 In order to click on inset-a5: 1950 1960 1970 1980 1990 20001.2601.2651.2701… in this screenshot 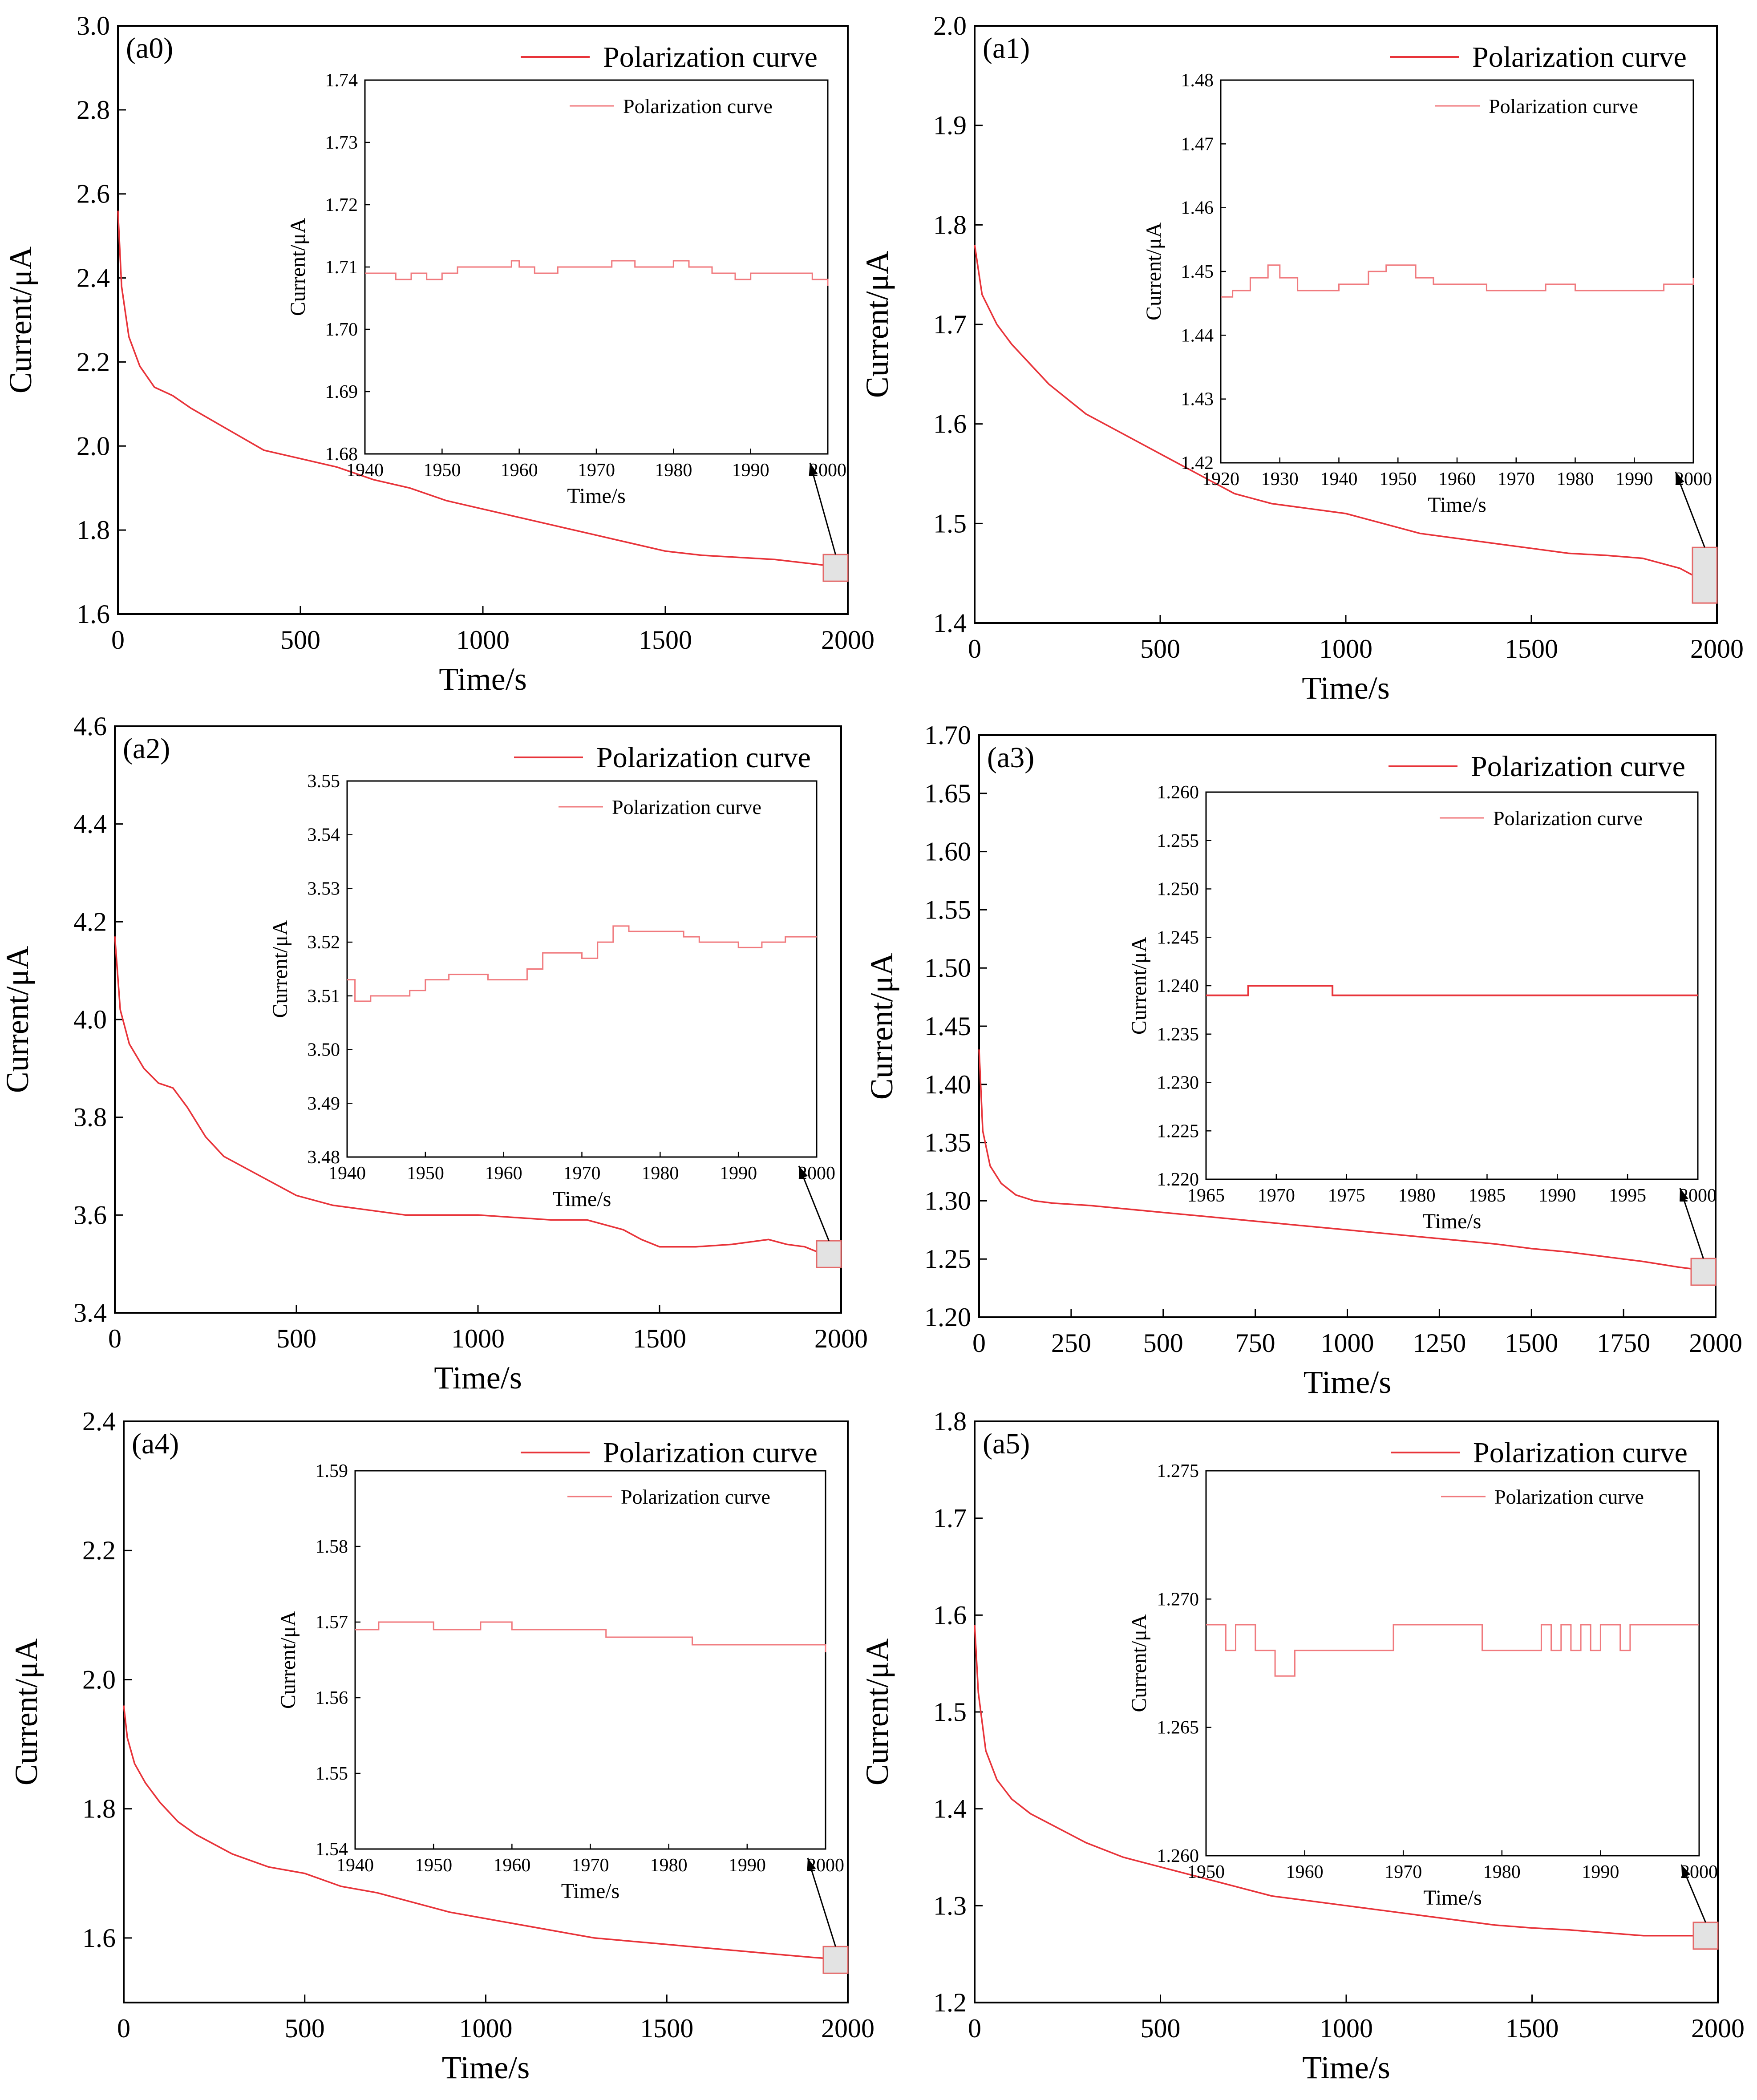, I will do `click(1422, 1692)`.